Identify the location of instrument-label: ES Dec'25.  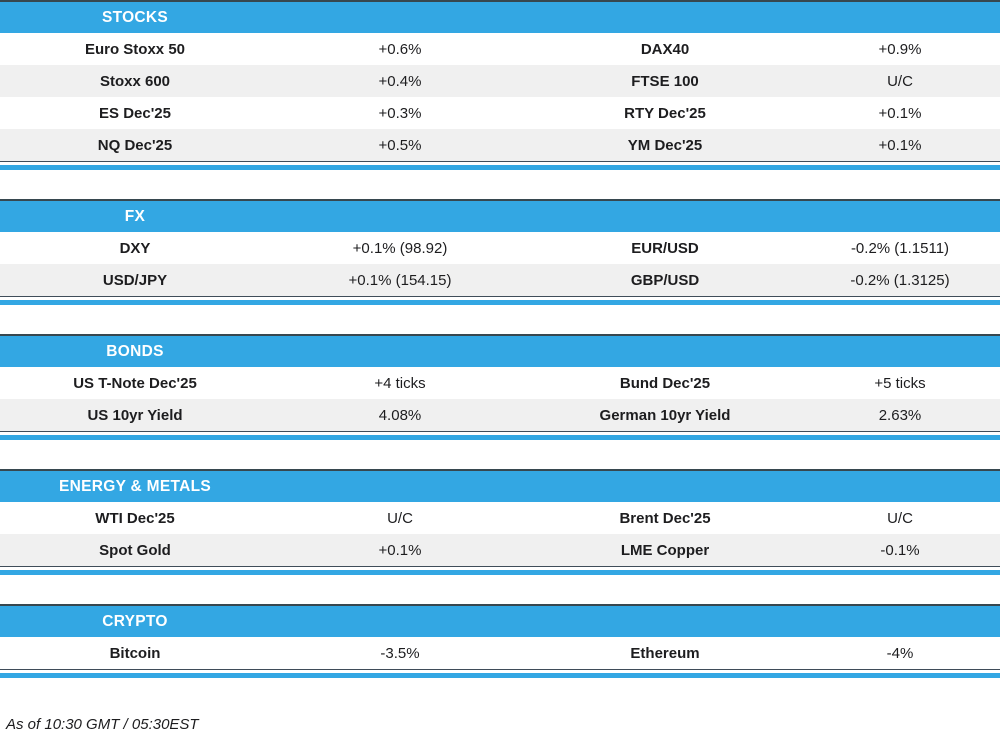
(135, 113).